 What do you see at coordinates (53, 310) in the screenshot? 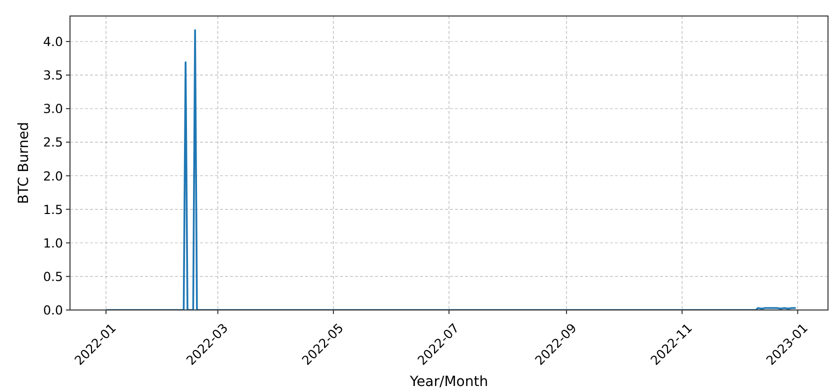
I see `y-tick-label: 0.0` at bounding box center [53, 310].